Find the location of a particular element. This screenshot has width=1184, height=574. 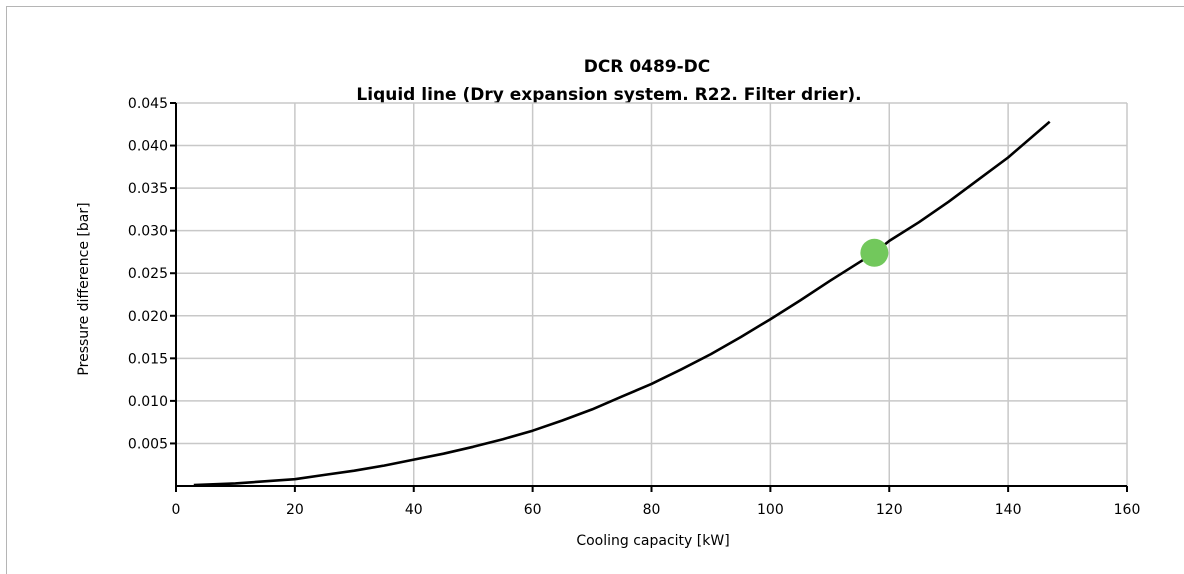

x-tick-label: 40 is located at coordinates (414, 510).